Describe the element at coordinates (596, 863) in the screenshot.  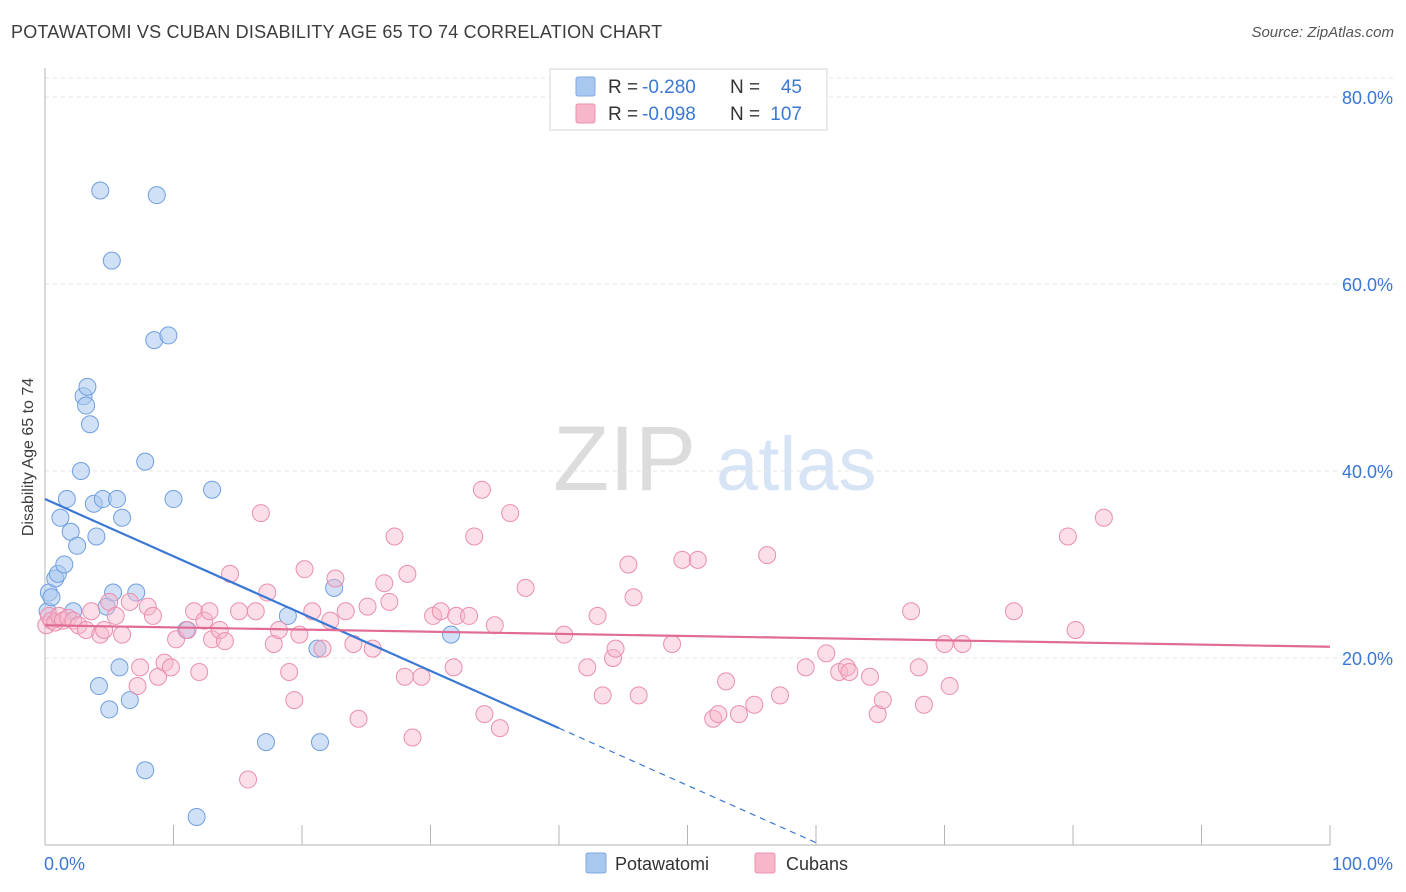
I see `bottom-legend-swatch-potawatomi` at that location.